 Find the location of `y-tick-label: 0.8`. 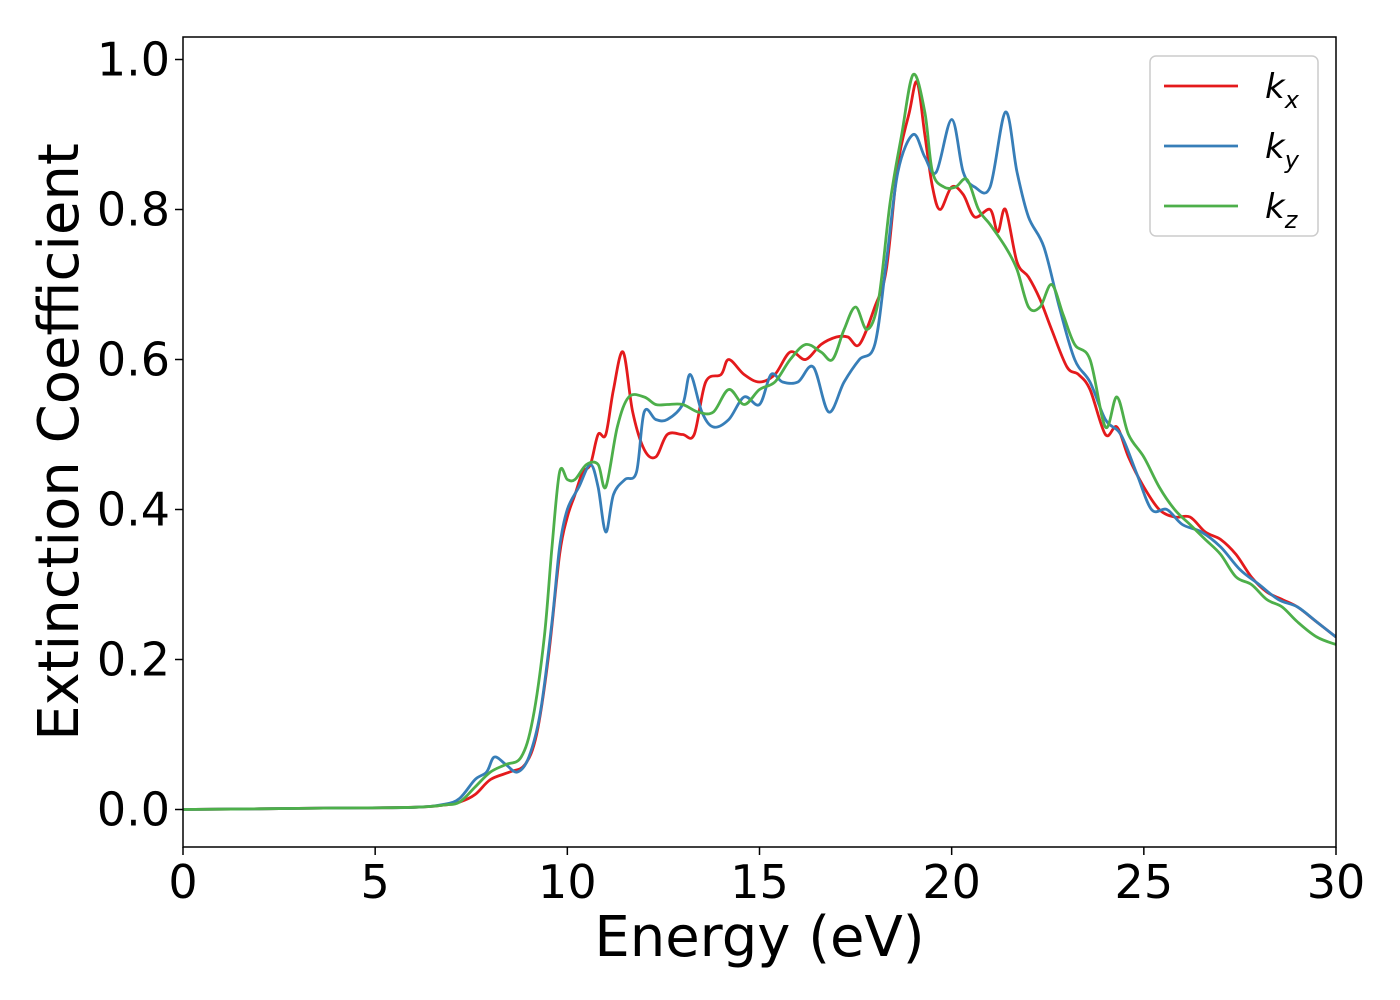

y-tick-label: 0.8 is located at coordinates (133, 210).